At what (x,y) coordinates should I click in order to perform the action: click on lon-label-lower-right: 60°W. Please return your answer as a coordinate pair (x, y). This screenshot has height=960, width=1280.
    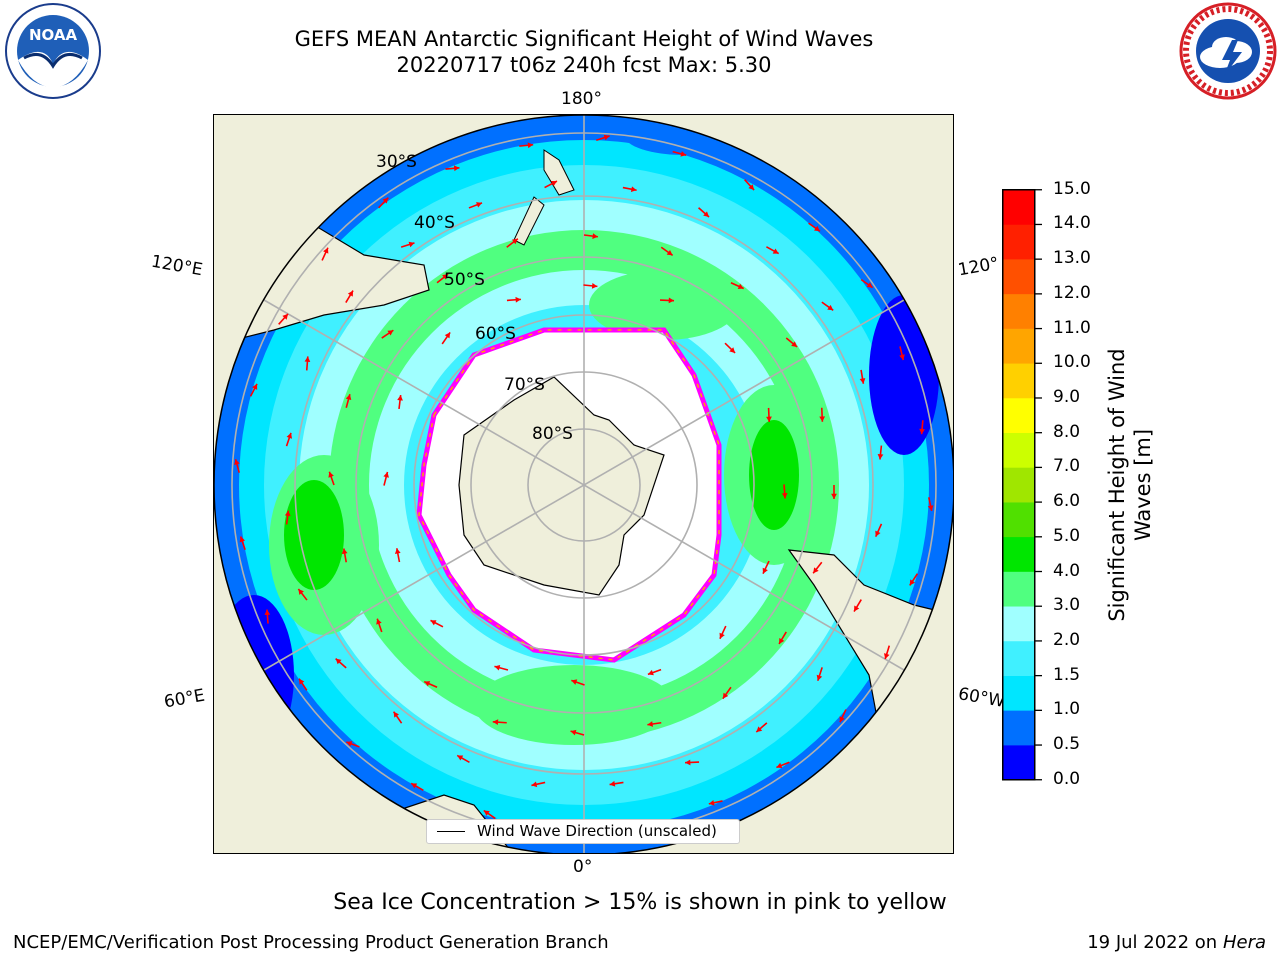
    Looking at the image, I should click on (981, 698).